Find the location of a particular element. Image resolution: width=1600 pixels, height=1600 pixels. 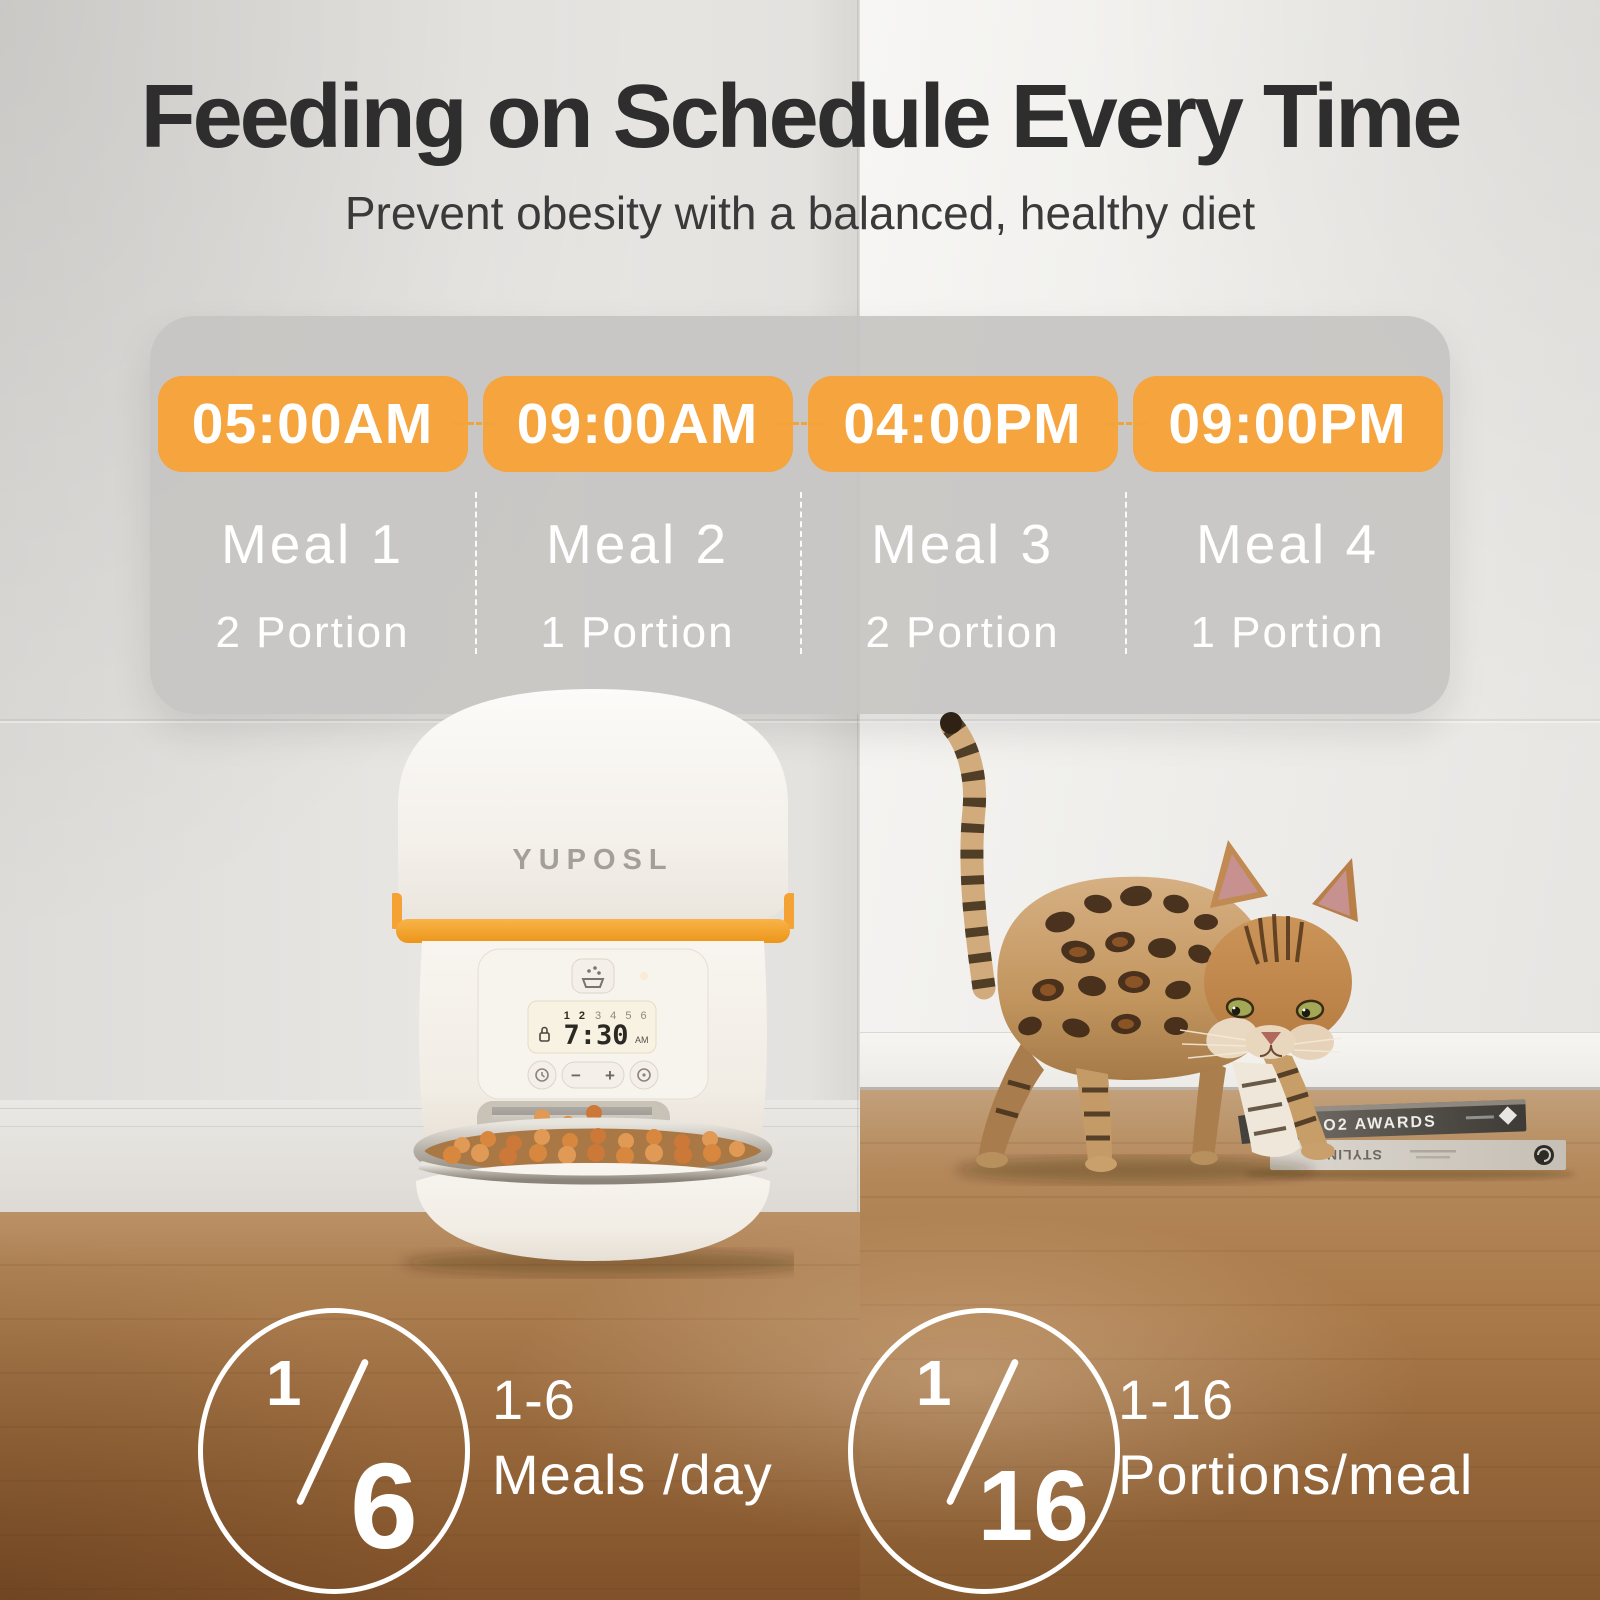

feature-unit: Portions/meal is located at coordinates (1296, 1475).